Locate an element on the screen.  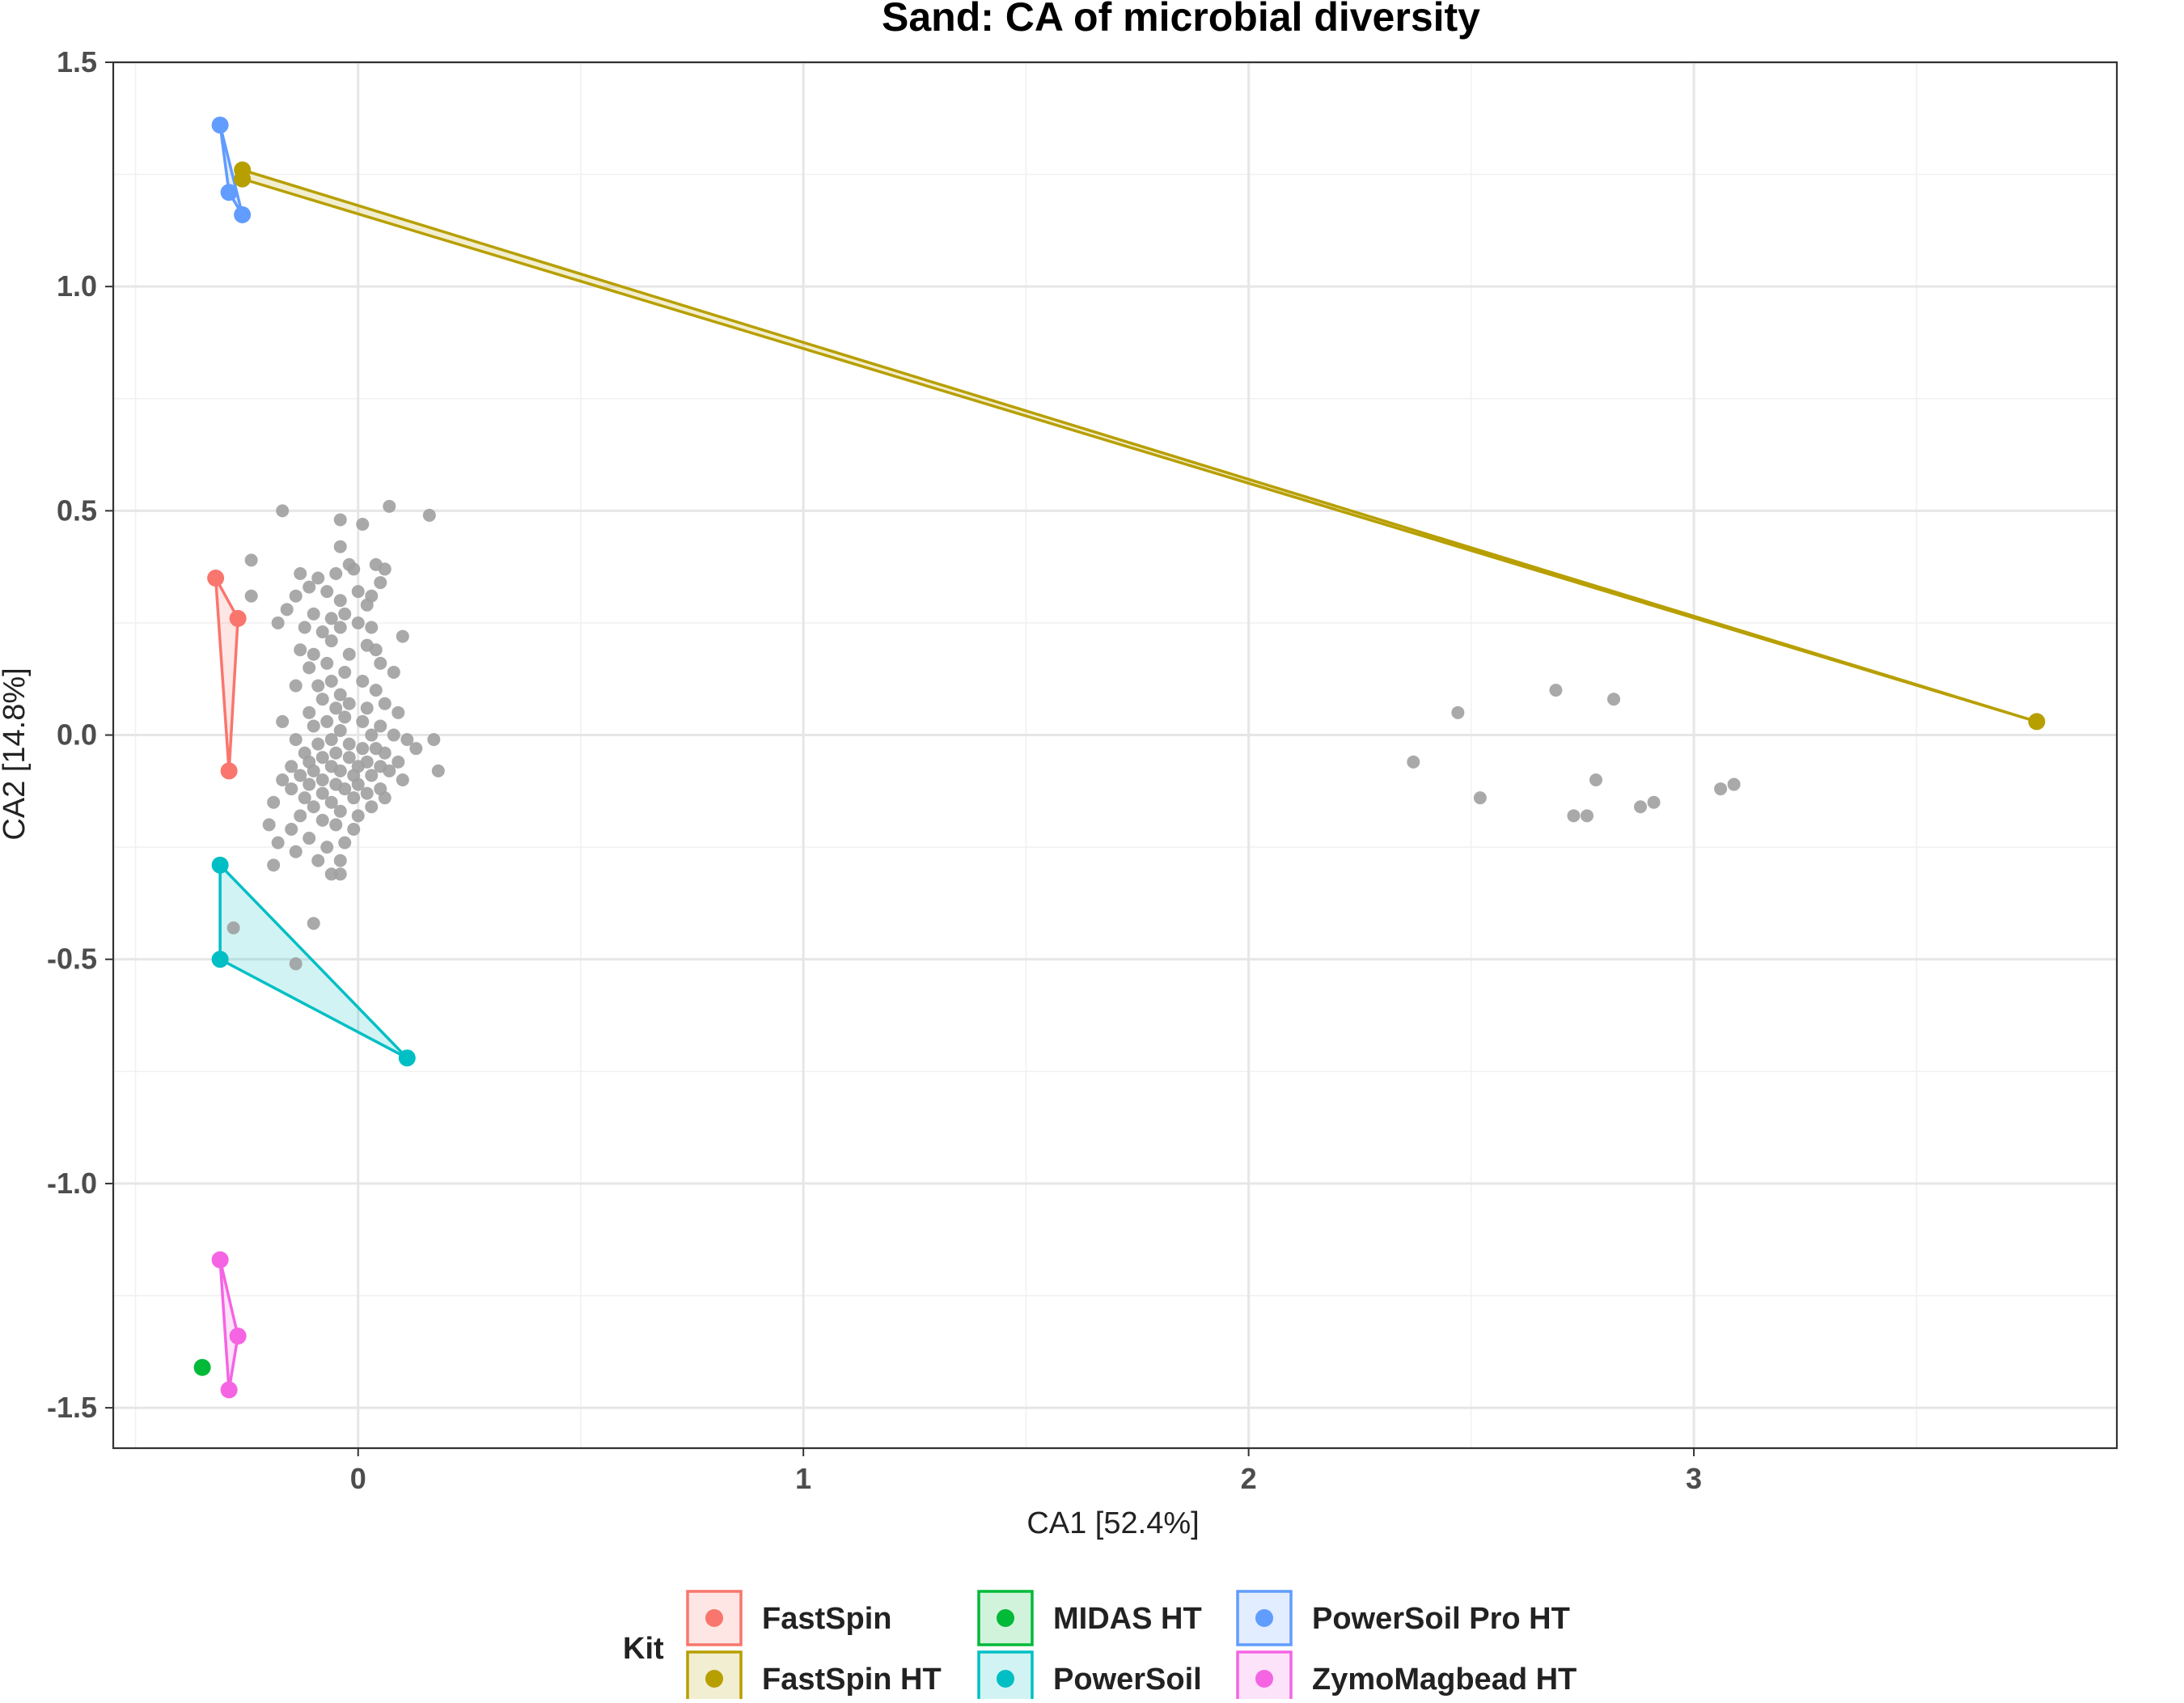
legend-marker-midas-ht is located at coordinates (1005, 1618).